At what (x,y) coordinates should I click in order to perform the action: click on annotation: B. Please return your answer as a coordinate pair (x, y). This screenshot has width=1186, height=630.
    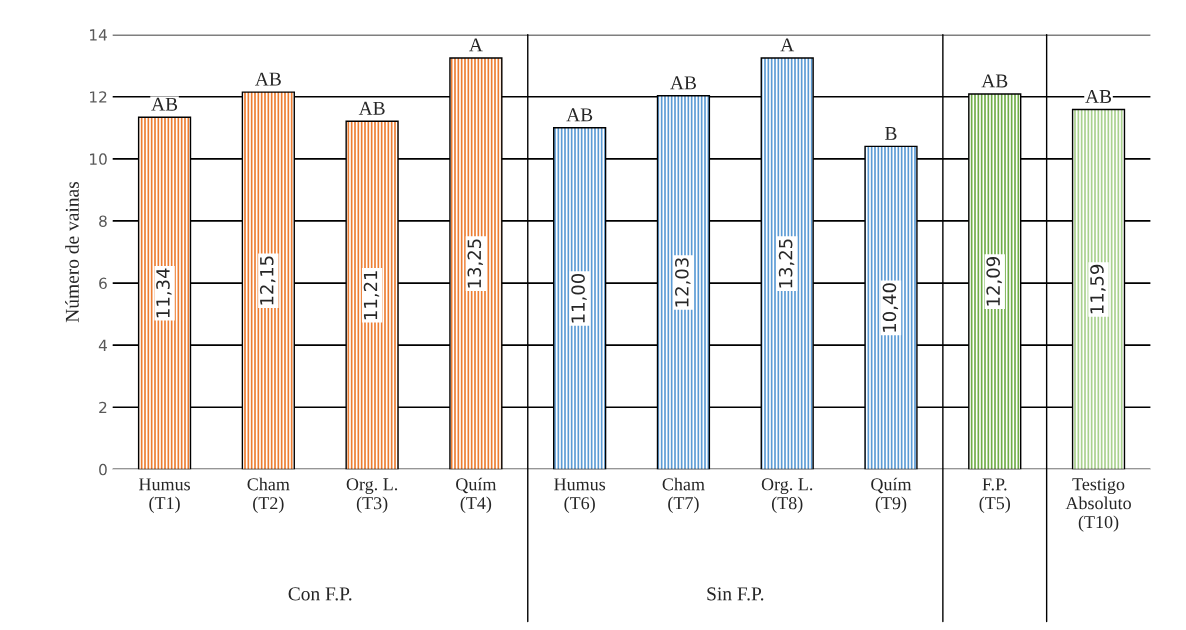
    Looking at the image, I should click on (891, 133).